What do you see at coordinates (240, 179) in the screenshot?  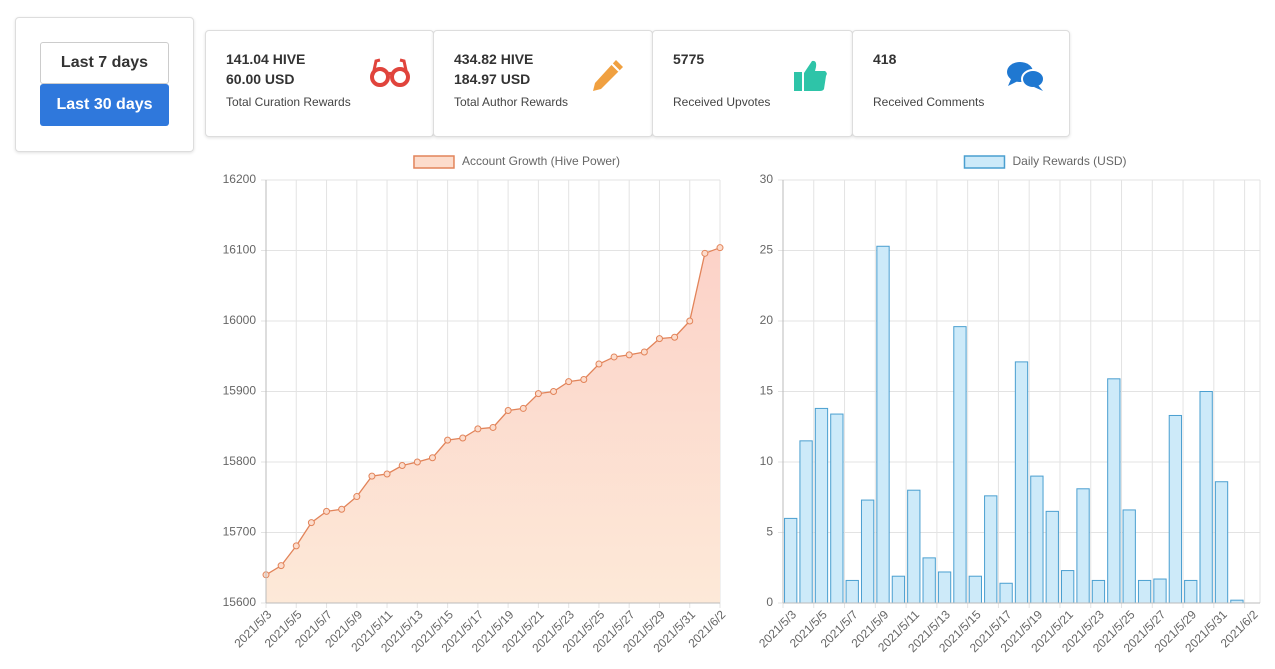 I see `y-tick-label: 16200` at bounding box center [240, 179].